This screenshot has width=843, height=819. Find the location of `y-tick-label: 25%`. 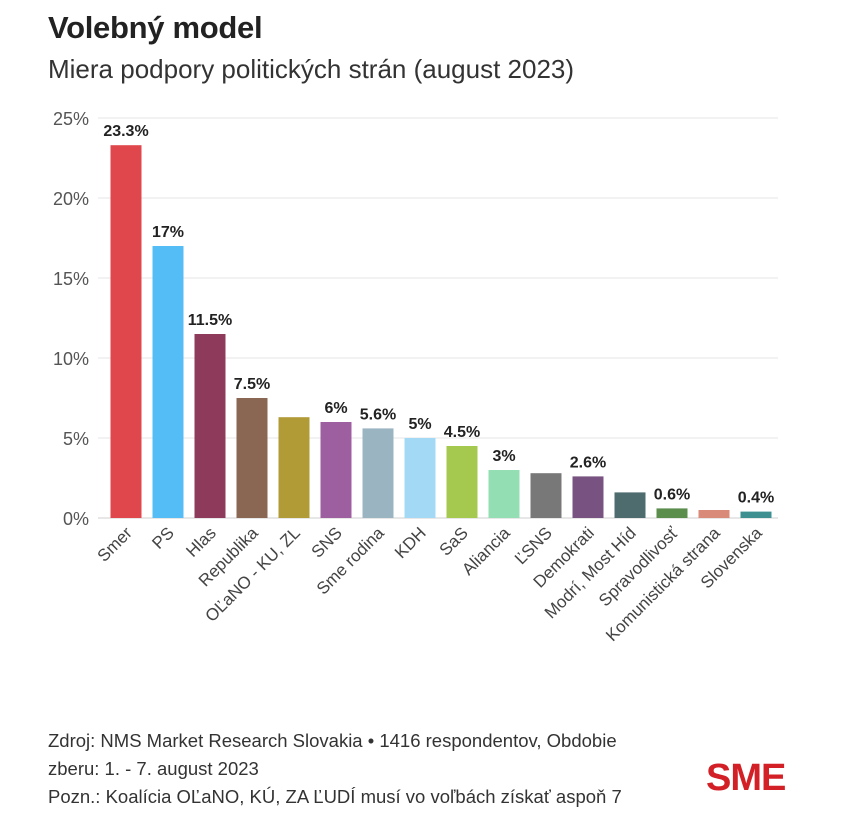

y-tick-label: 25% is located at coordinates (71, 119).